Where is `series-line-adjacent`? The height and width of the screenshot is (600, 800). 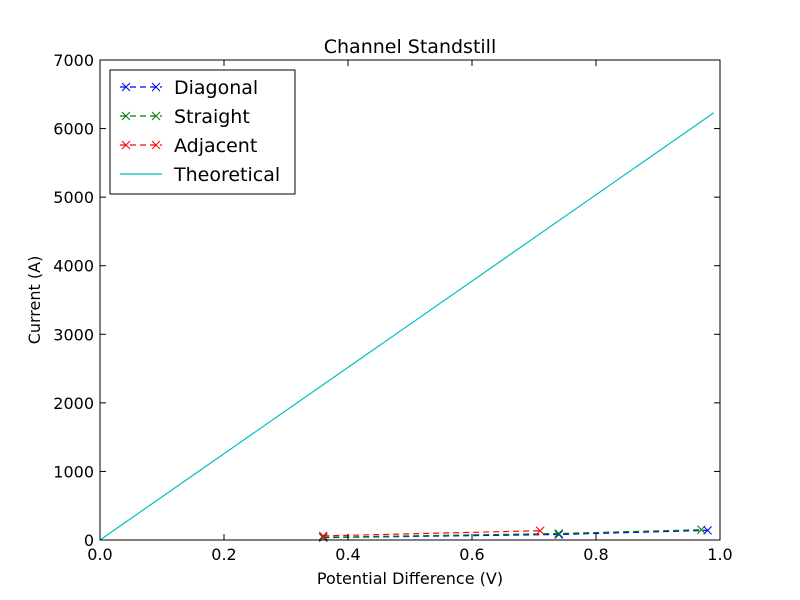 series-line-adjacent is located at coordinates (432, 533).